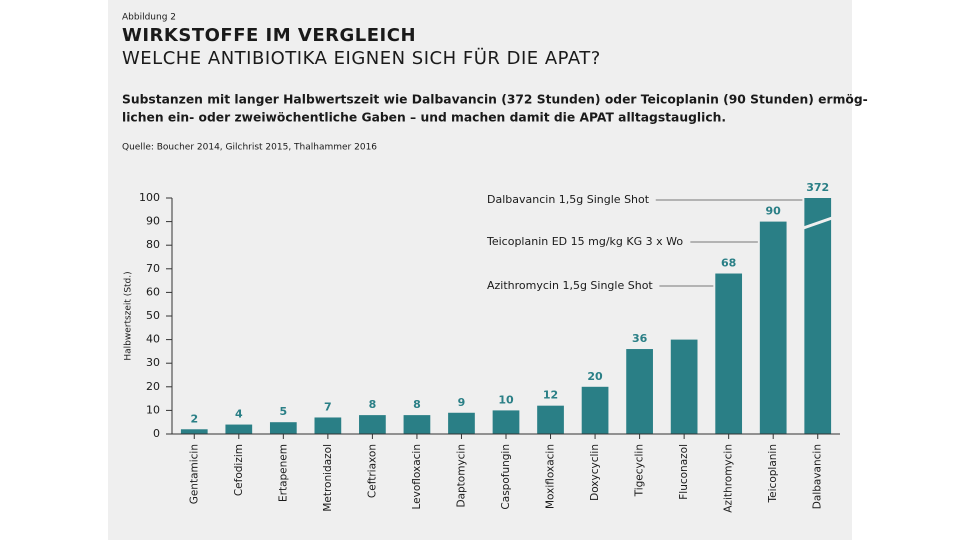 Image resolution: width=960 pixels, height=540 pixels. I want to click on y-tick-label: 60, so click(153, 291).